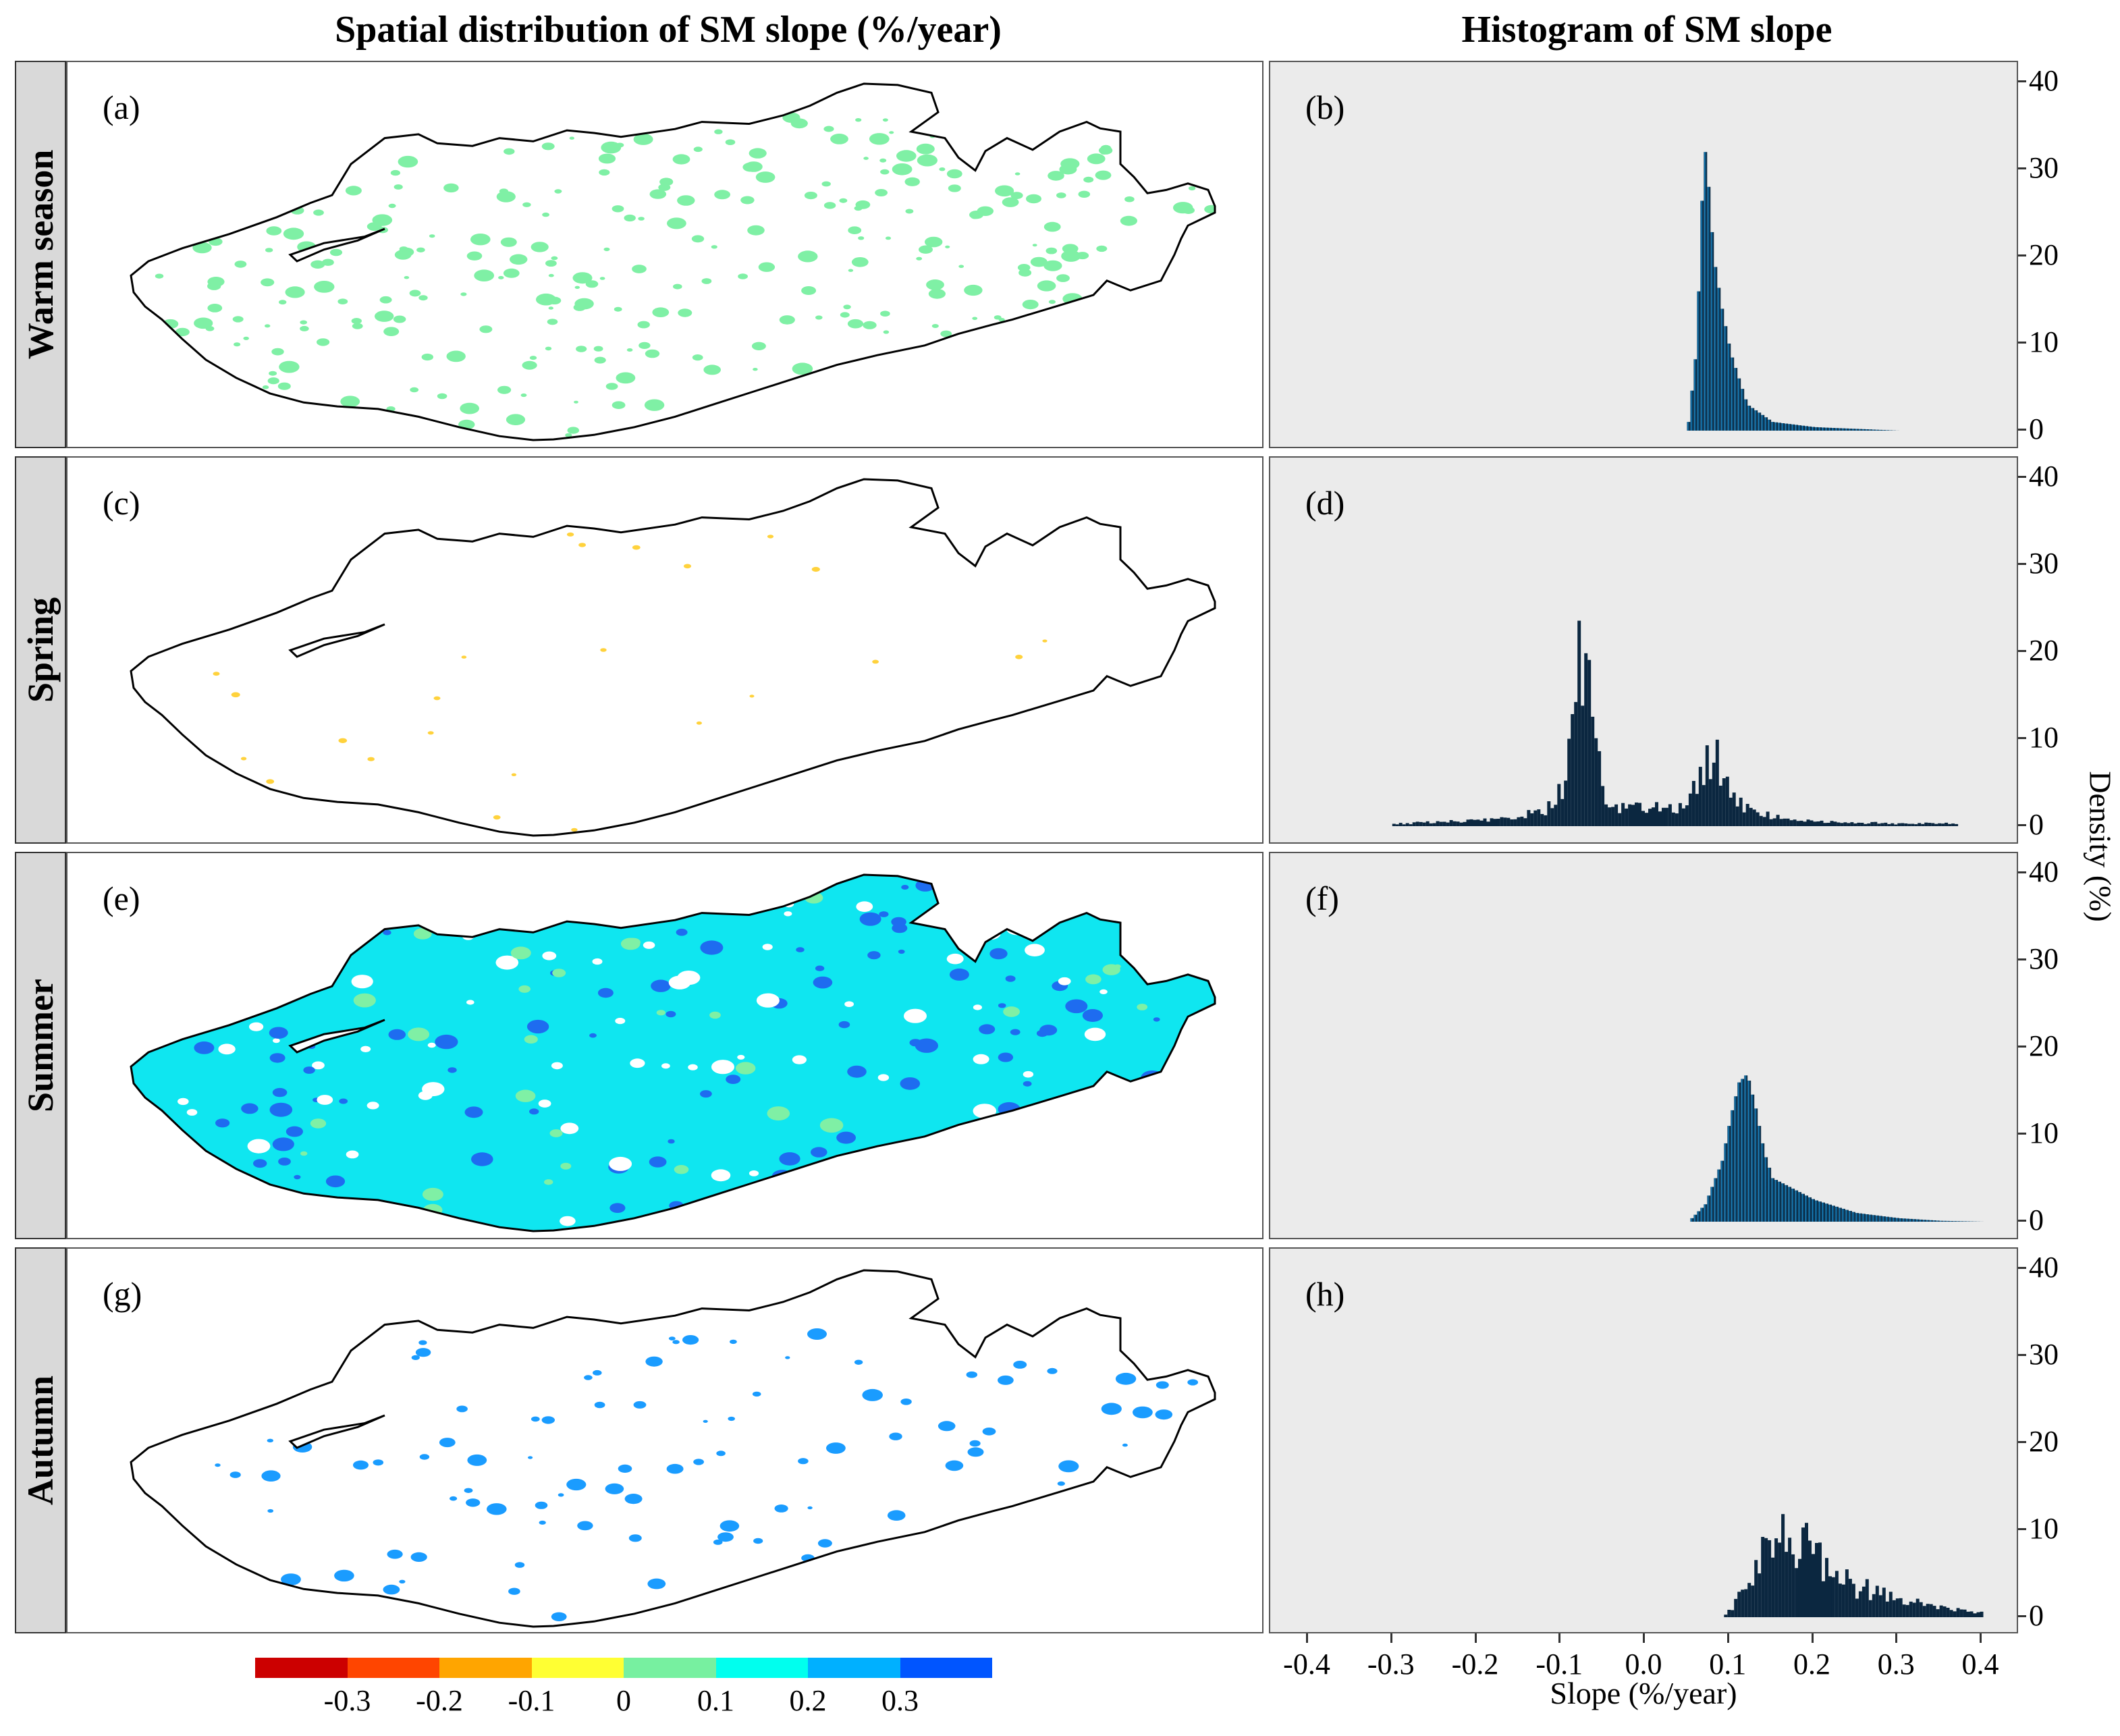 This screenshot has height=1736, width=2120. What do you see at coordinates (1837, 1149) in the screenshot?
I see `histogram-svg` at bounding box center [1837, 1149].